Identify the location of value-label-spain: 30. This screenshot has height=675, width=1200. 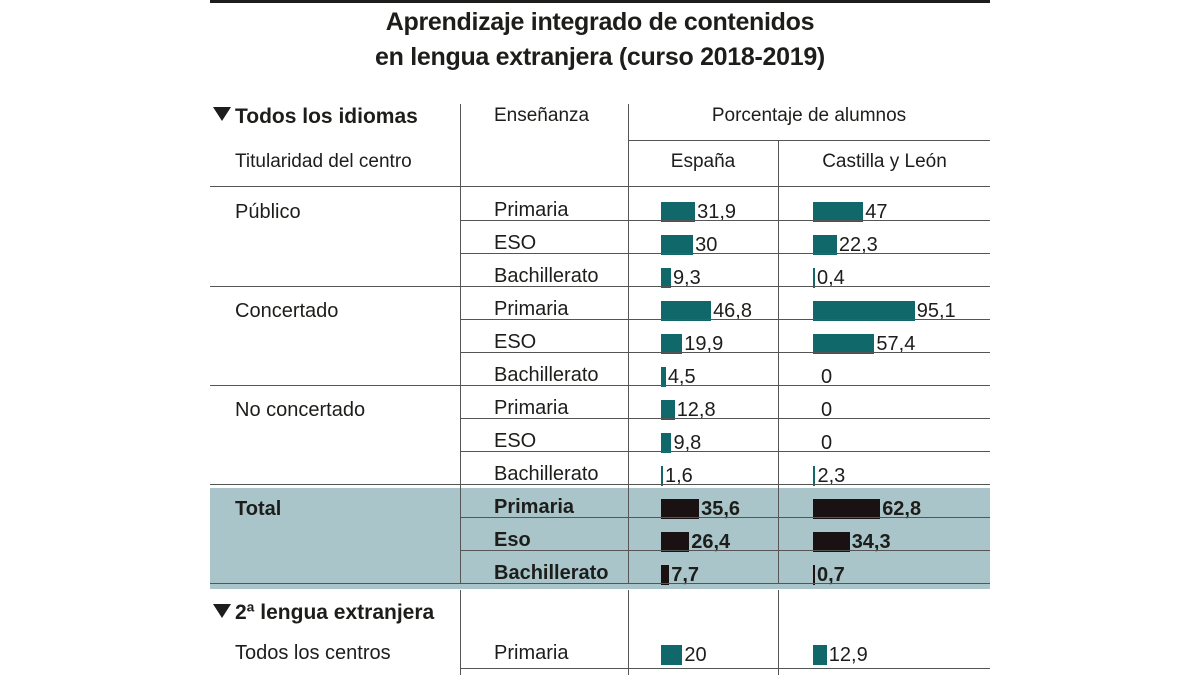
(706, 245).